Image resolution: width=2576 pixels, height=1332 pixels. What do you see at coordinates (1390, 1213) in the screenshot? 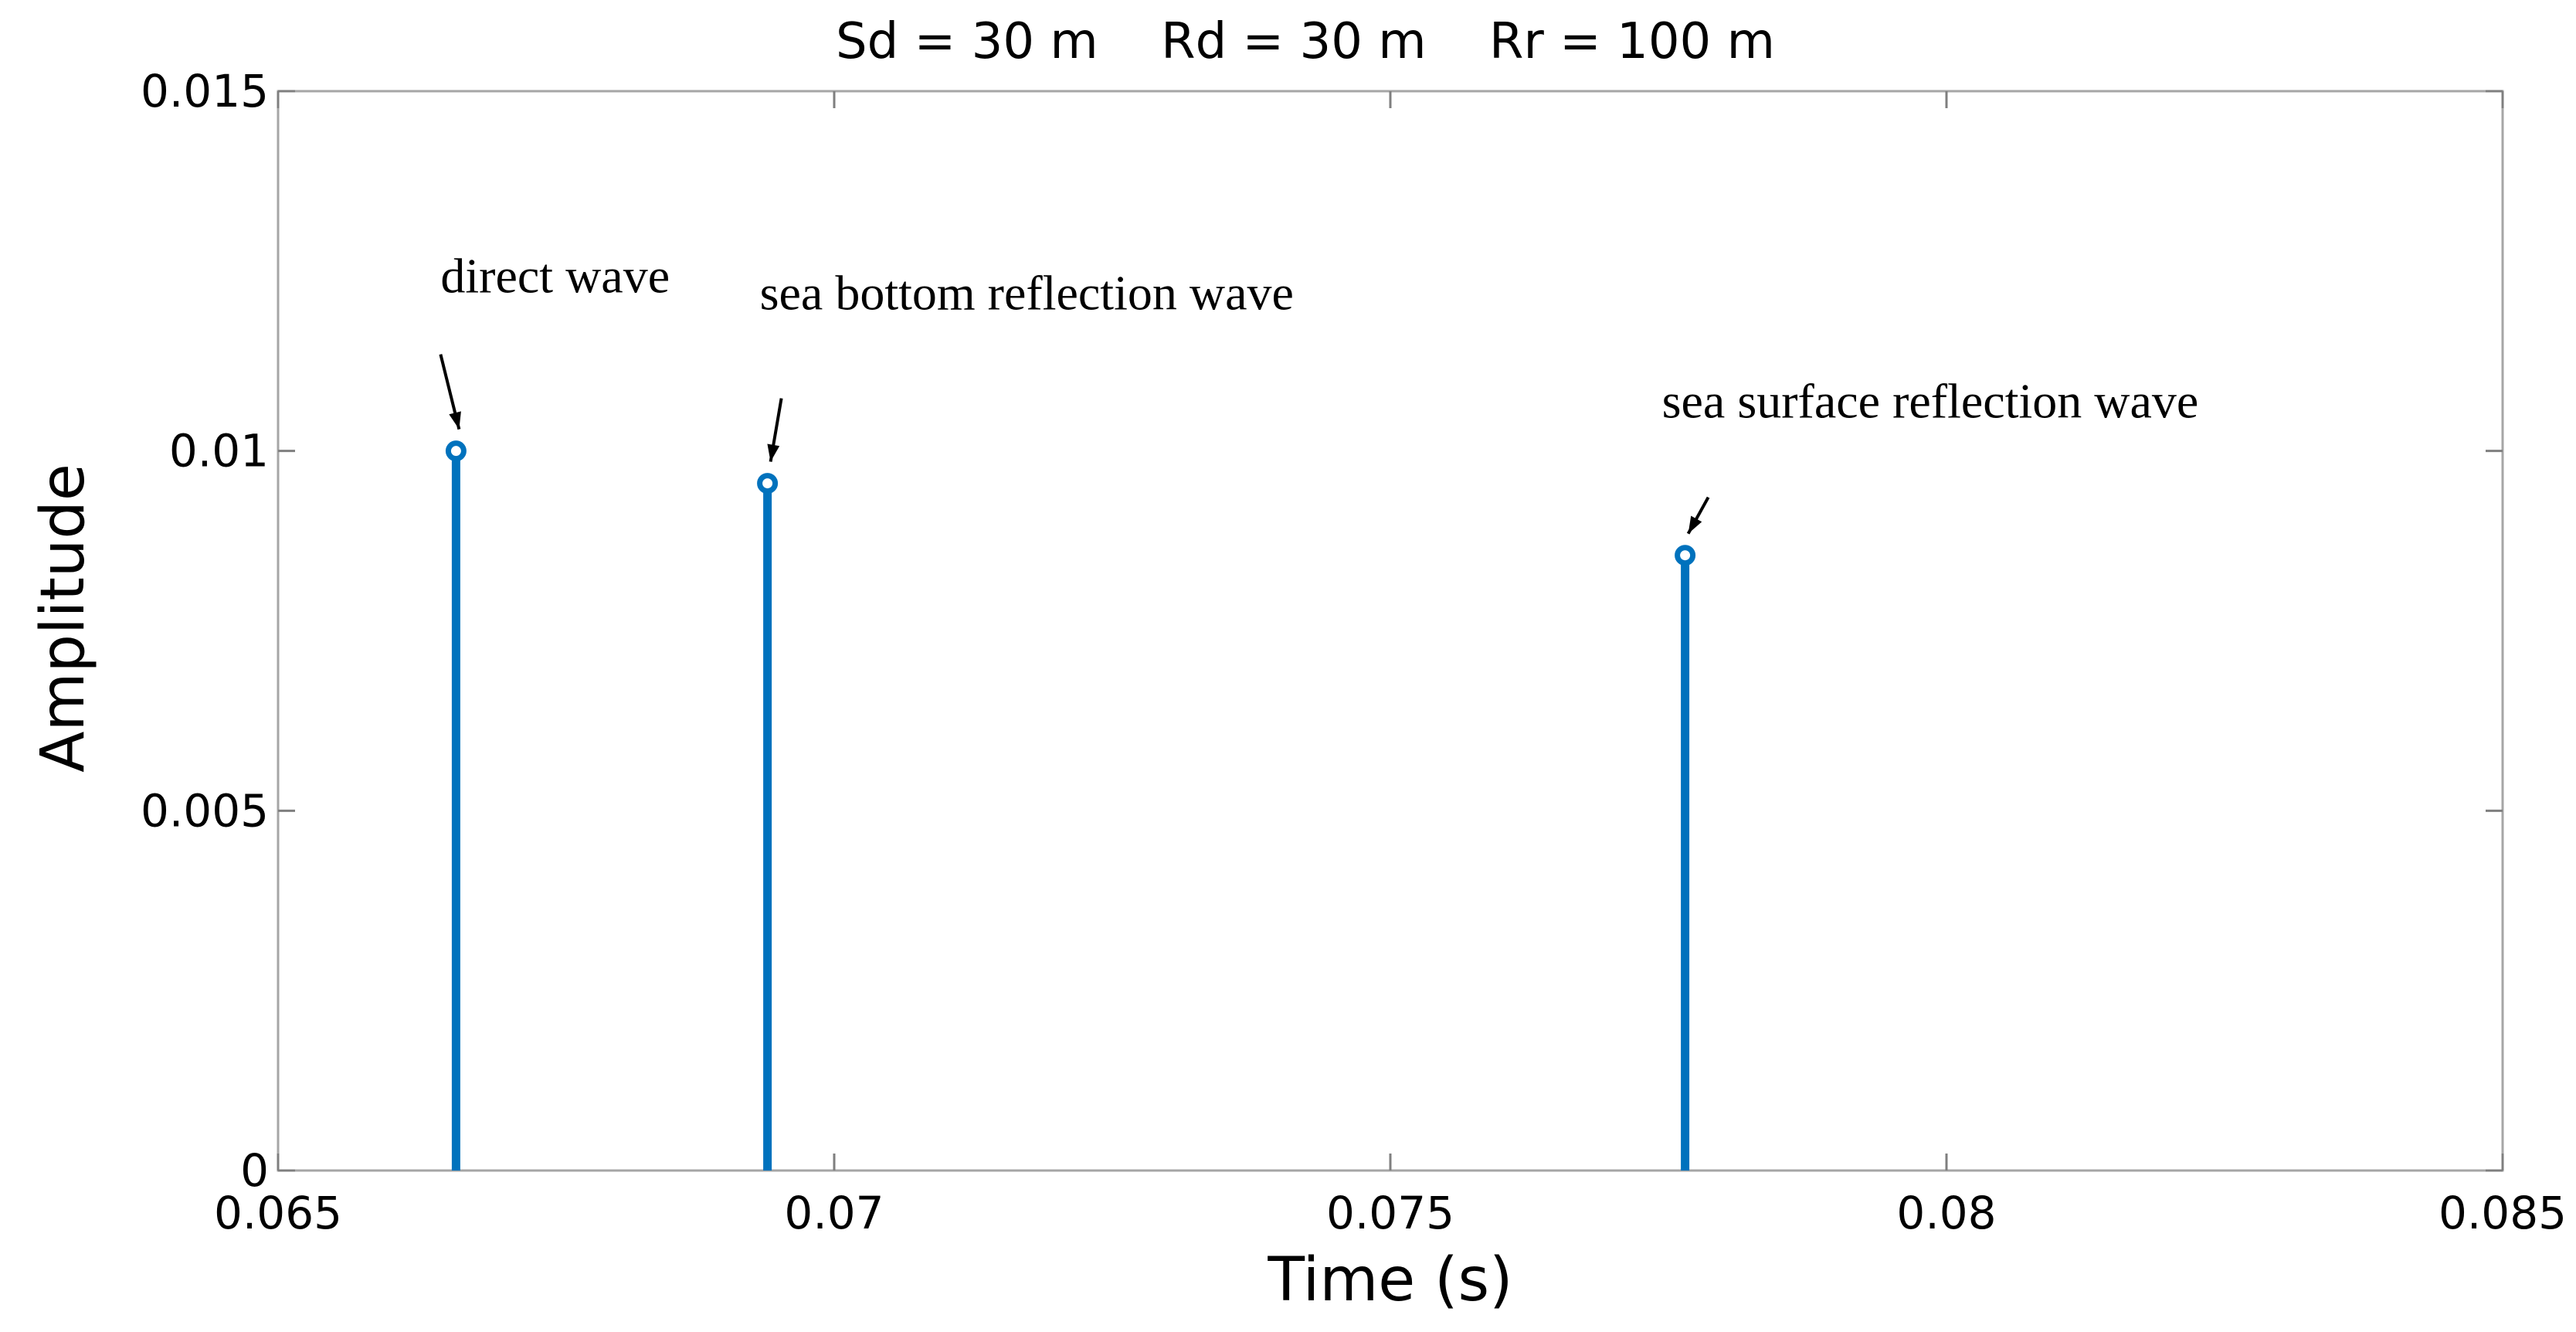
I see `x-tick-label: 0.075` at bounding box center [1390, 1213].